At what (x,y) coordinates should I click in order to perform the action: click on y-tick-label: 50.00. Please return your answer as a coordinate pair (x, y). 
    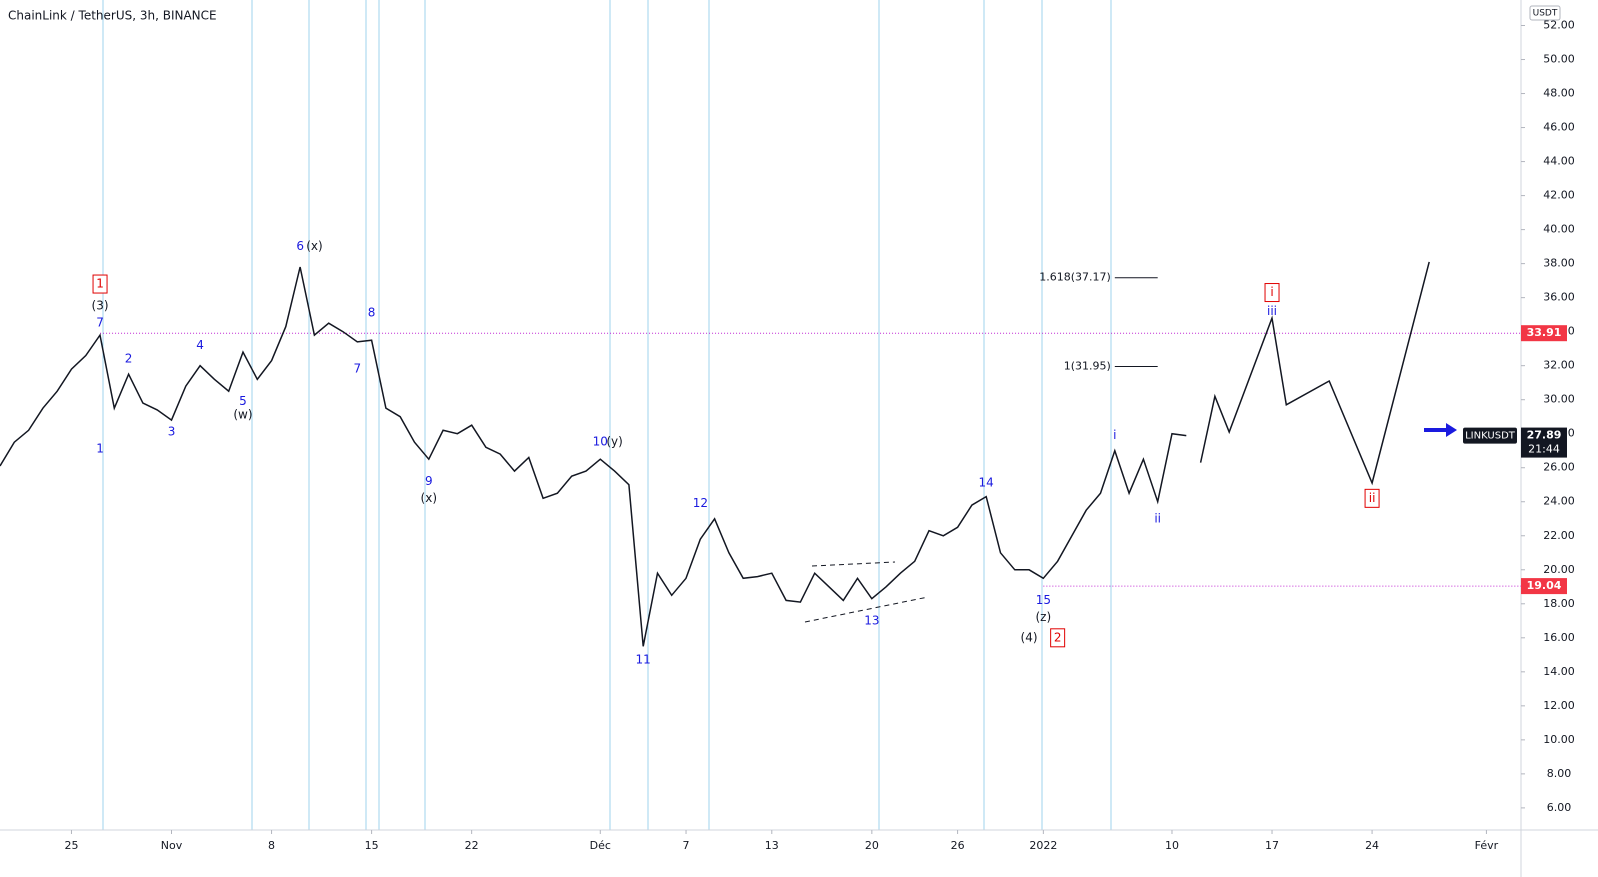
    Looking at the image, I should click on (1559, 59).